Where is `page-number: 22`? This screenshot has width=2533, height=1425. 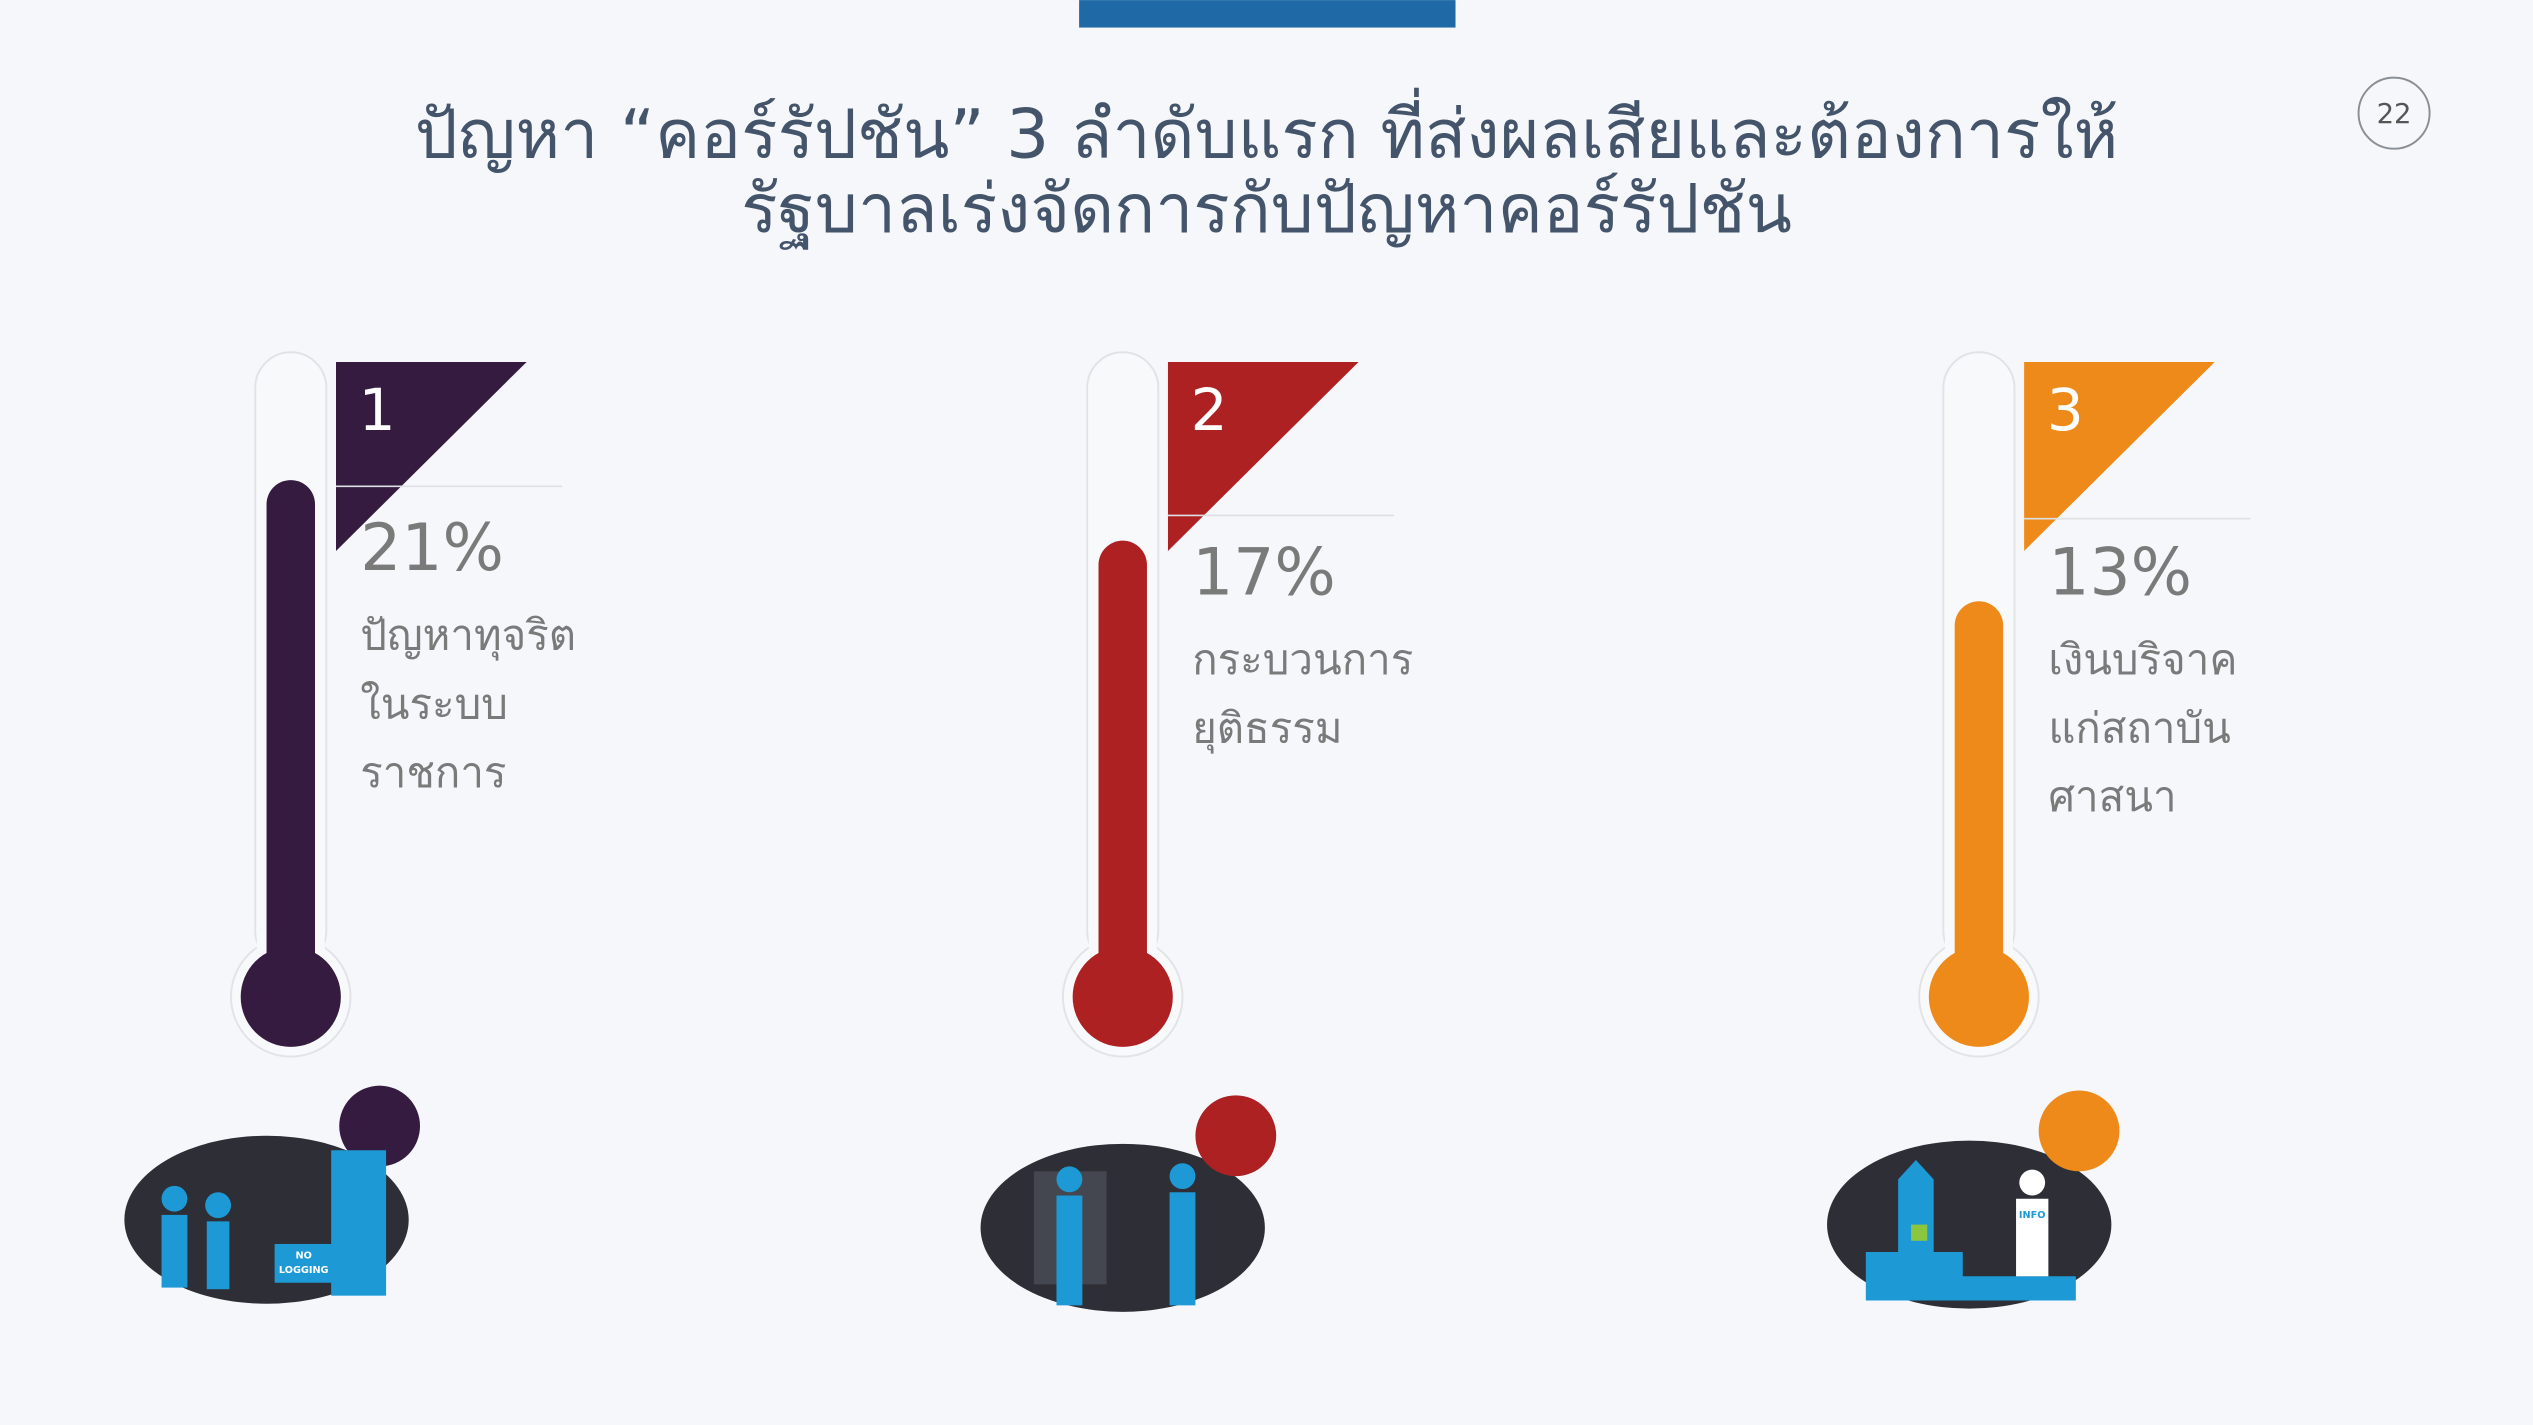 page-number: 22 is located at coordinates (2394, 114).